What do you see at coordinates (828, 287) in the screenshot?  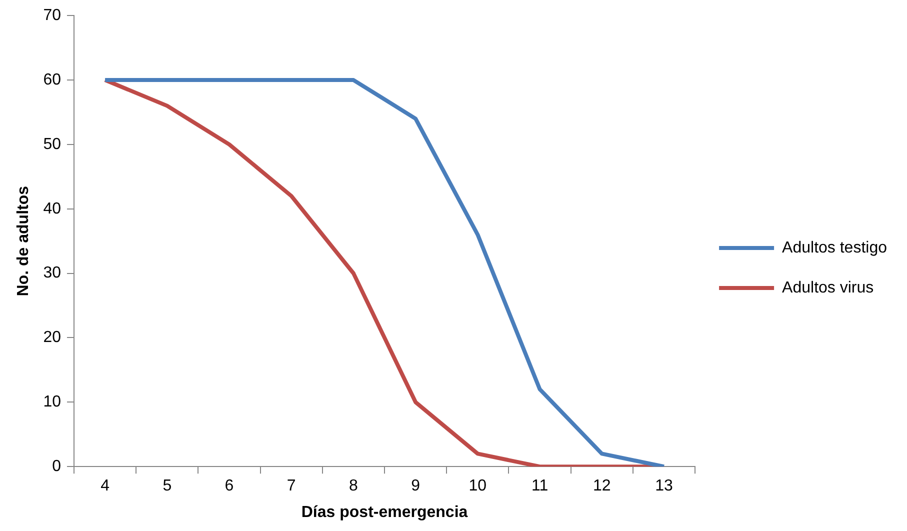 I see `legend-label: Adultos virus` at bounding box center [828, 287].